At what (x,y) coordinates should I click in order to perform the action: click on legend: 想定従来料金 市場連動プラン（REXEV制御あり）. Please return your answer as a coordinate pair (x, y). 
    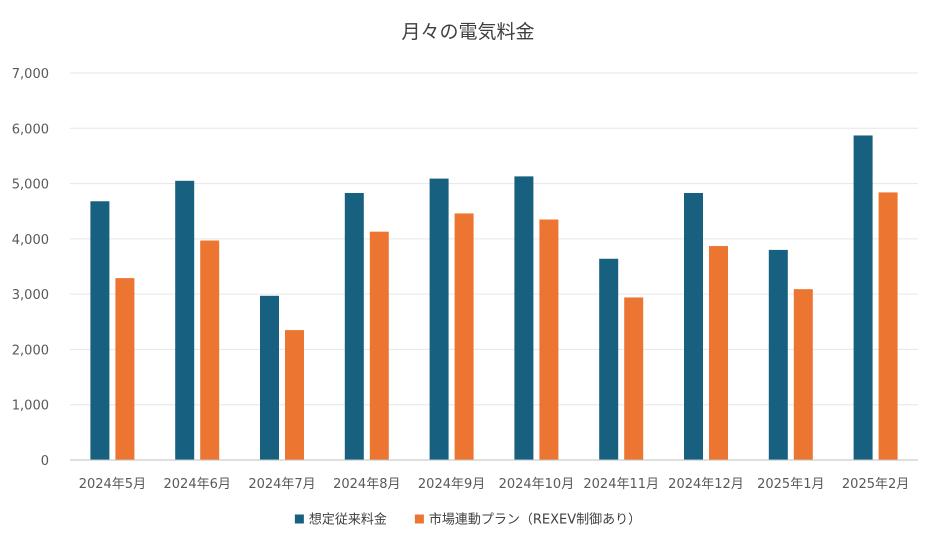
    Looking at the image, I should click on (467, 520).